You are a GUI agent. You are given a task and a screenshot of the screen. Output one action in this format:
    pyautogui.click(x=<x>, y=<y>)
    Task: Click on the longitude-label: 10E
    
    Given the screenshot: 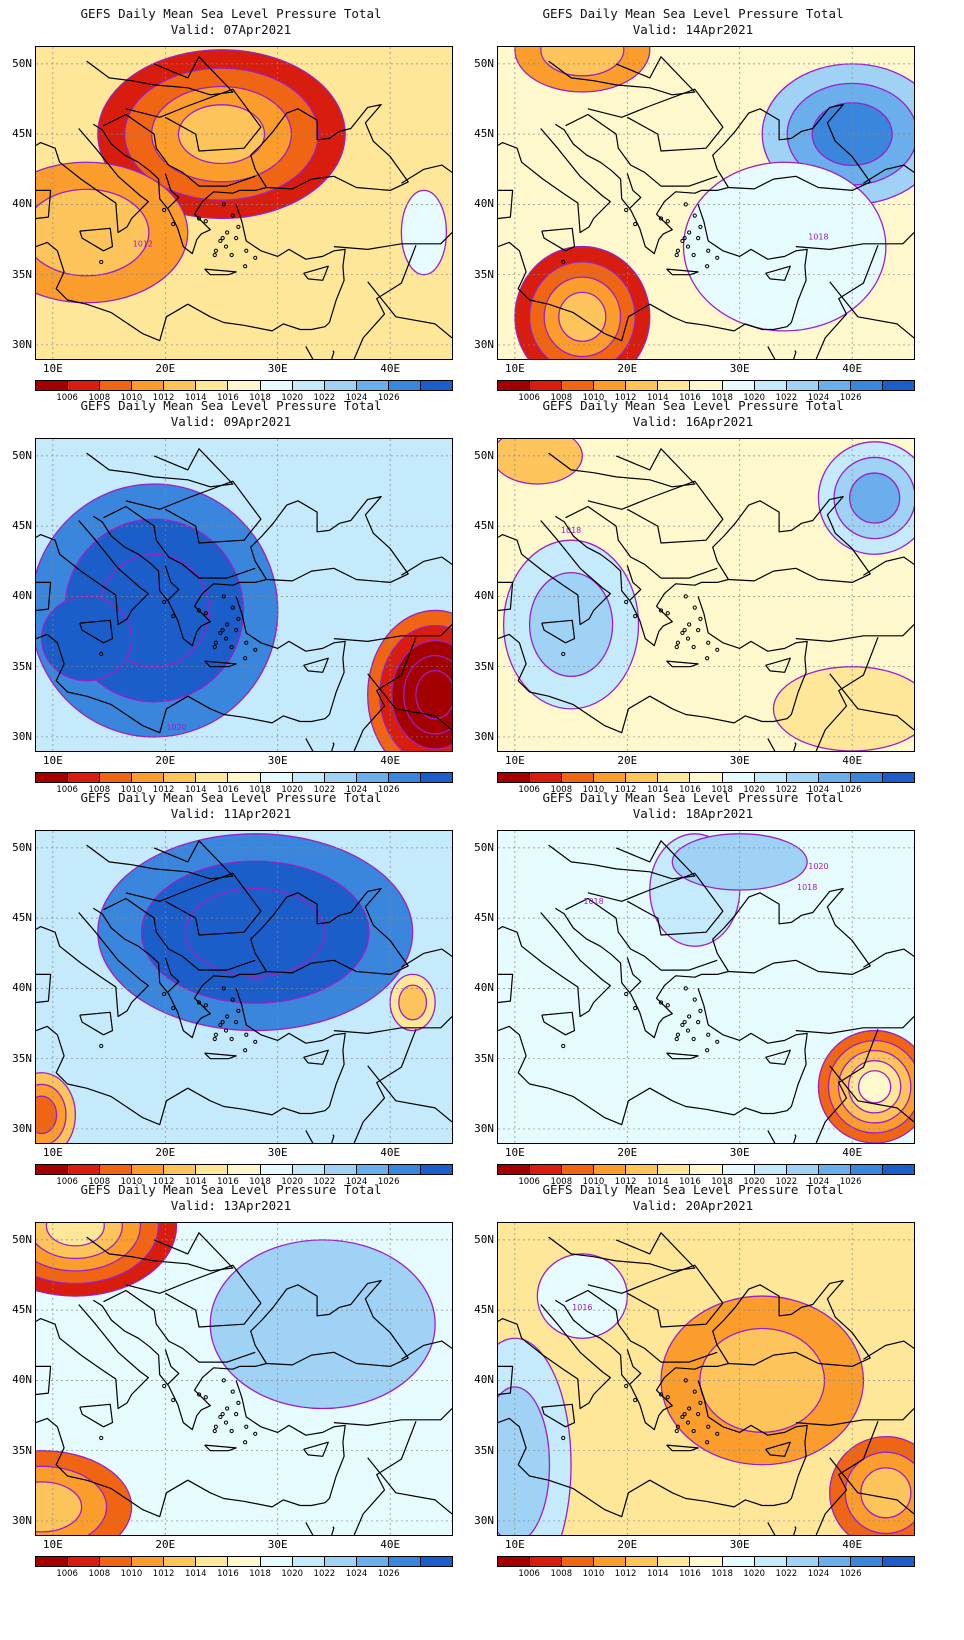 What is the action you would take?
    pyautogui.click(x=514, y=1544)
    